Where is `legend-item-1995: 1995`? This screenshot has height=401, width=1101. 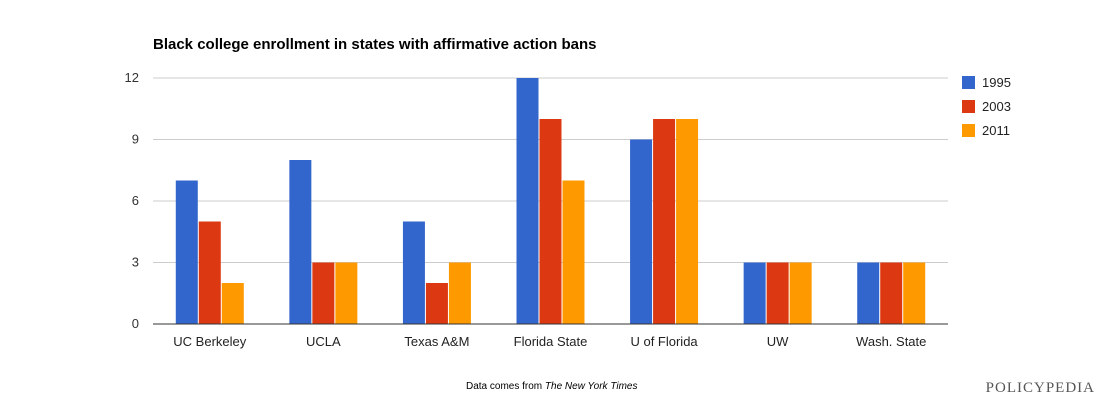 legend-item-1995: 1995 is located at coordinates (986, 82).